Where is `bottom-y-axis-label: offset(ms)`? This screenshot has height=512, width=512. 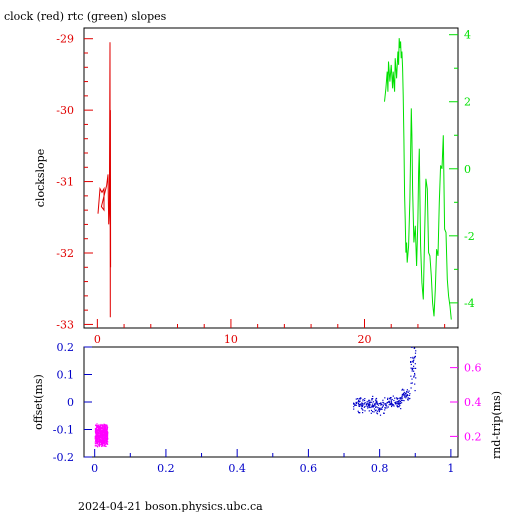
bottom-y-axis-label: offset(ms) is located at coordinates (38, 402).